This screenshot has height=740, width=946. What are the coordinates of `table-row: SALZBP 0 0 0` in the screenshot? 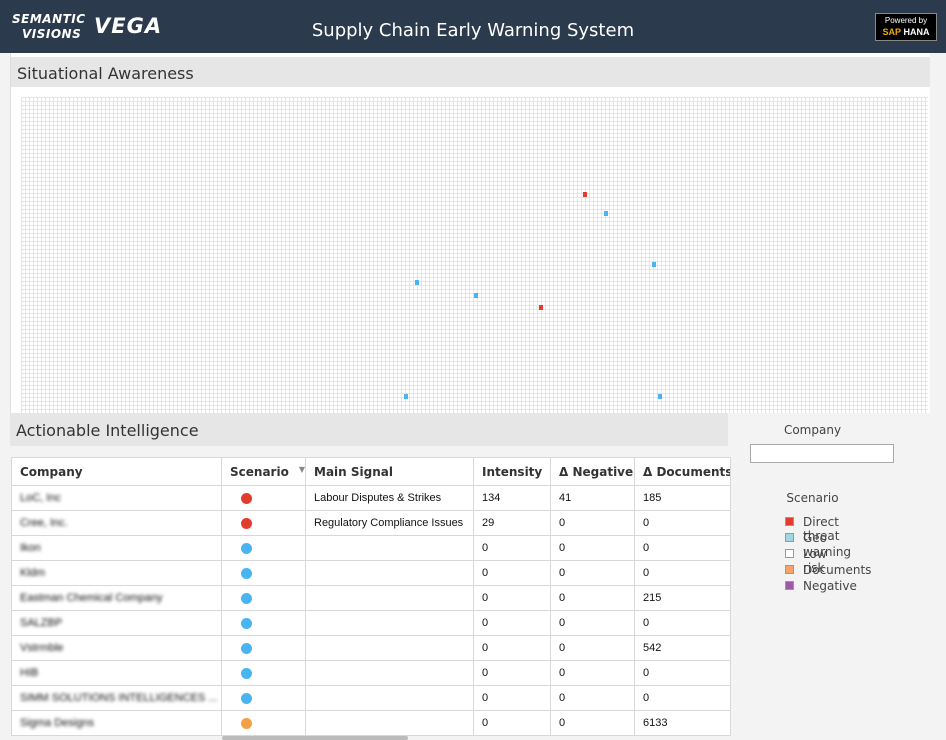 It's located at (371, 623).